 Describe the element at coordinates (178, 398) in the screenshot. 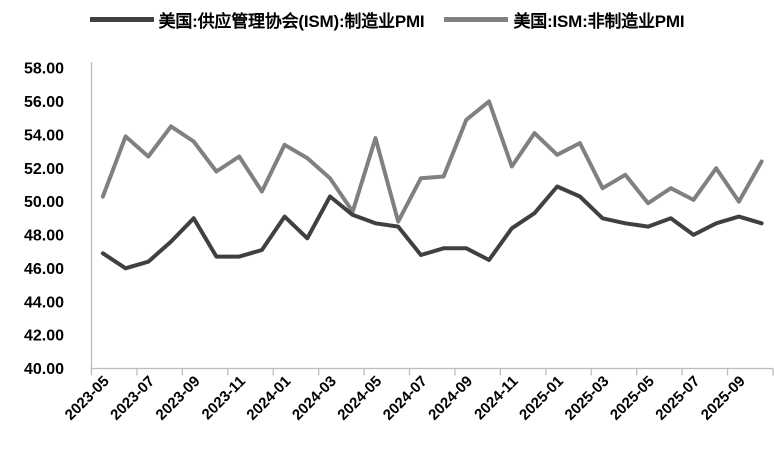

I see `x-axis-label: 2023-09` at that location.